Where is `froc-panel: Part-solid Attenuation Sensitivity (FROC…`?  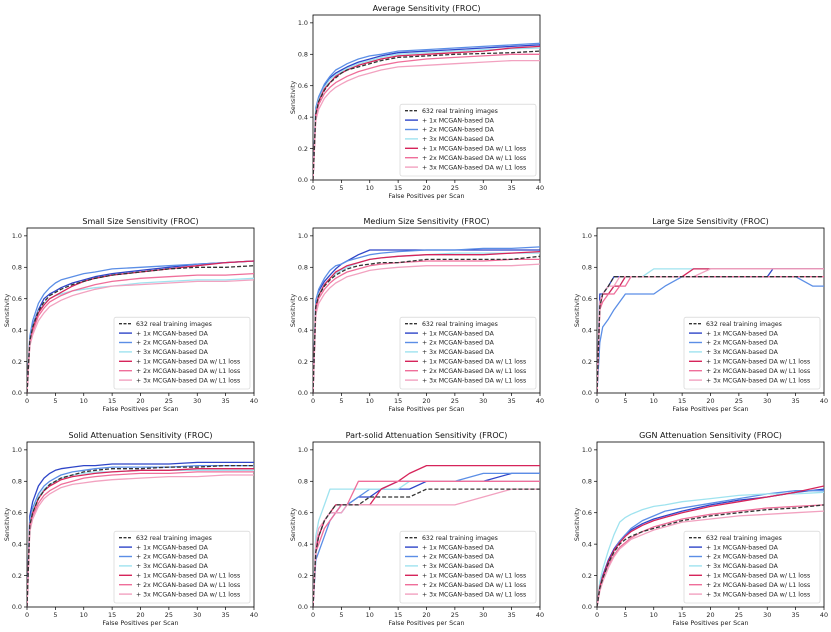 froc-panel: Part-solid Attenuation Sensitivity (FROC… is located at coordinates (416, 529).